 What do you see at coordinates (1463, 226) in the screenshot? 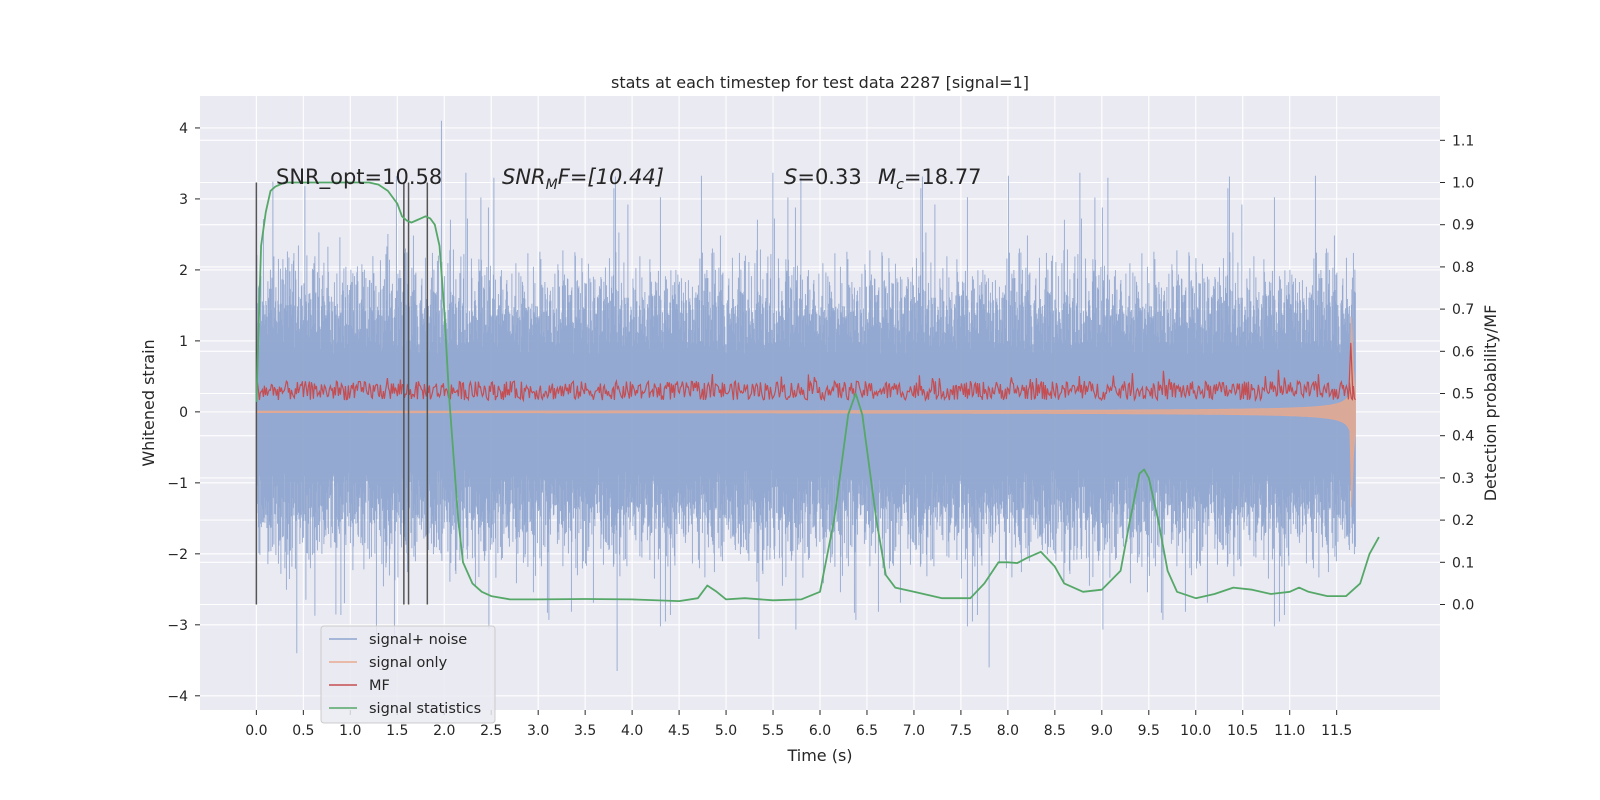
I see `y2-tick-label: 0.9` at bounding box center [1463, 226].